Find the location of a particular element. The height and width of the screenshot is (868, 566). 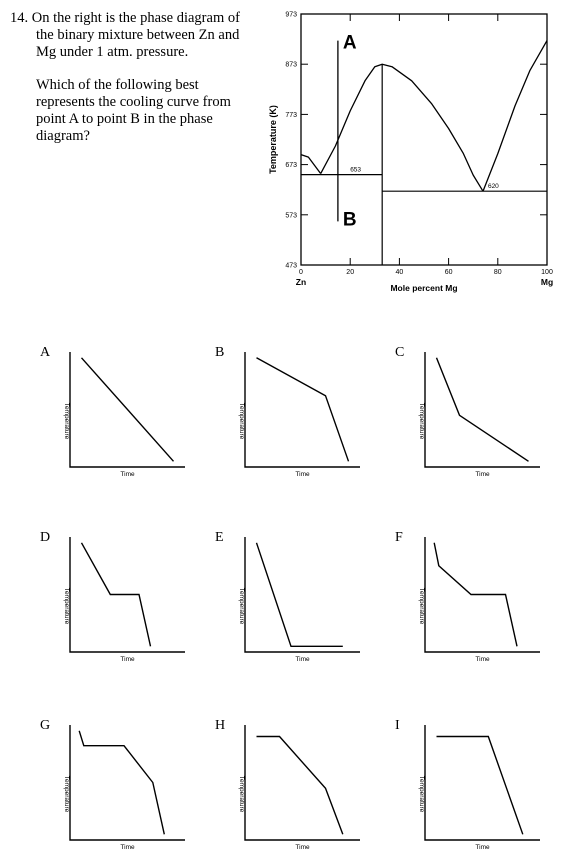

option-letter: H is located at coordinates (220, 725).